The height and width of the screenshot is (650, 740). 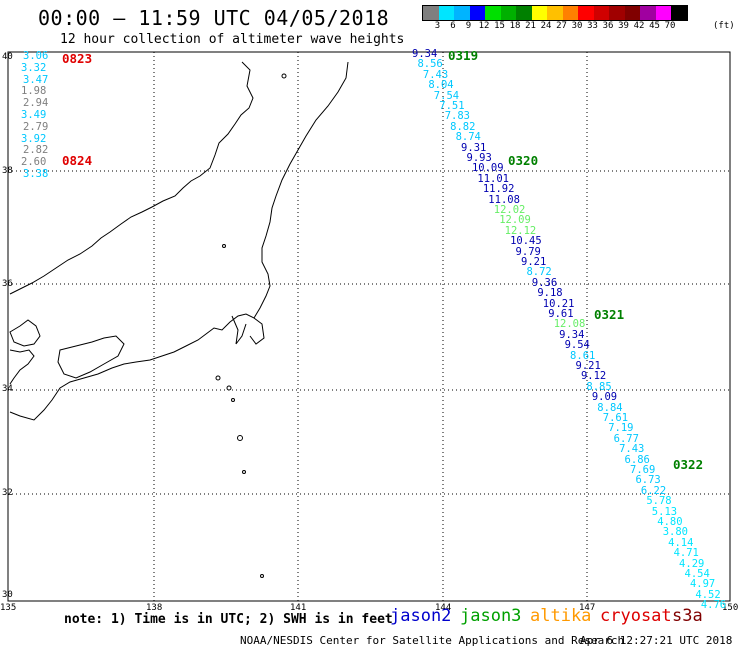 I want to click on legend-label: 24, so click(x=546, y=26).